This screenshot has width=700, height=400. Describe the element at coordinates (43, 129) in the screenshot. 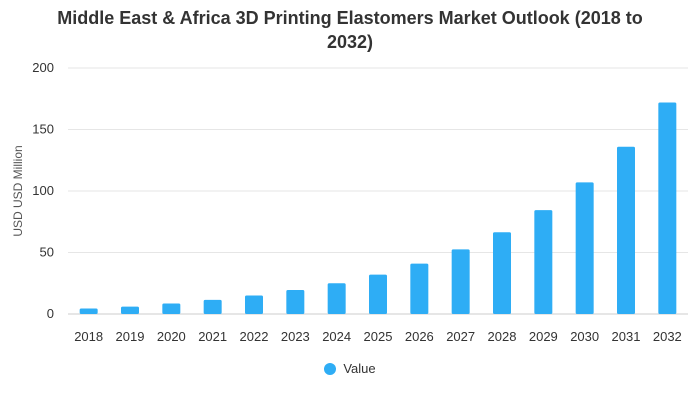

I see `y-tick-label: 150` at that location.